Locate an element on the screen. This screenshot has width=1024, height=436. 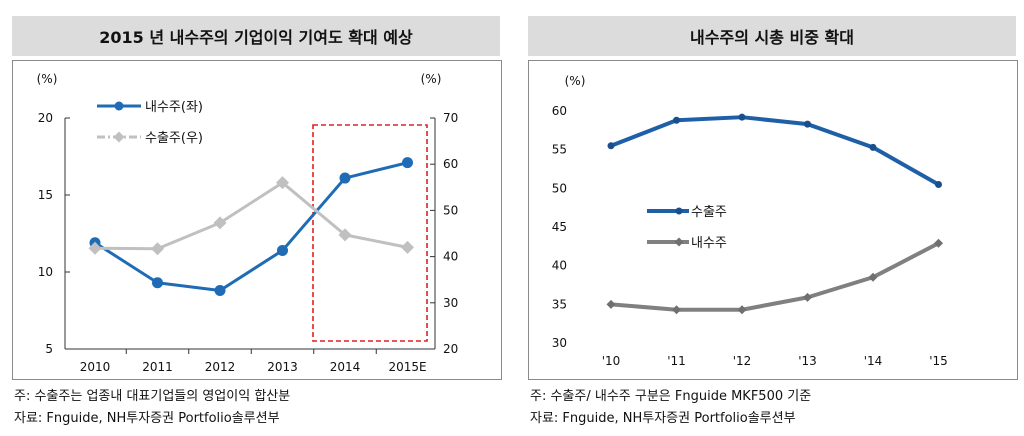
x-tick-label: '15 is located at coordinates (938, 361).